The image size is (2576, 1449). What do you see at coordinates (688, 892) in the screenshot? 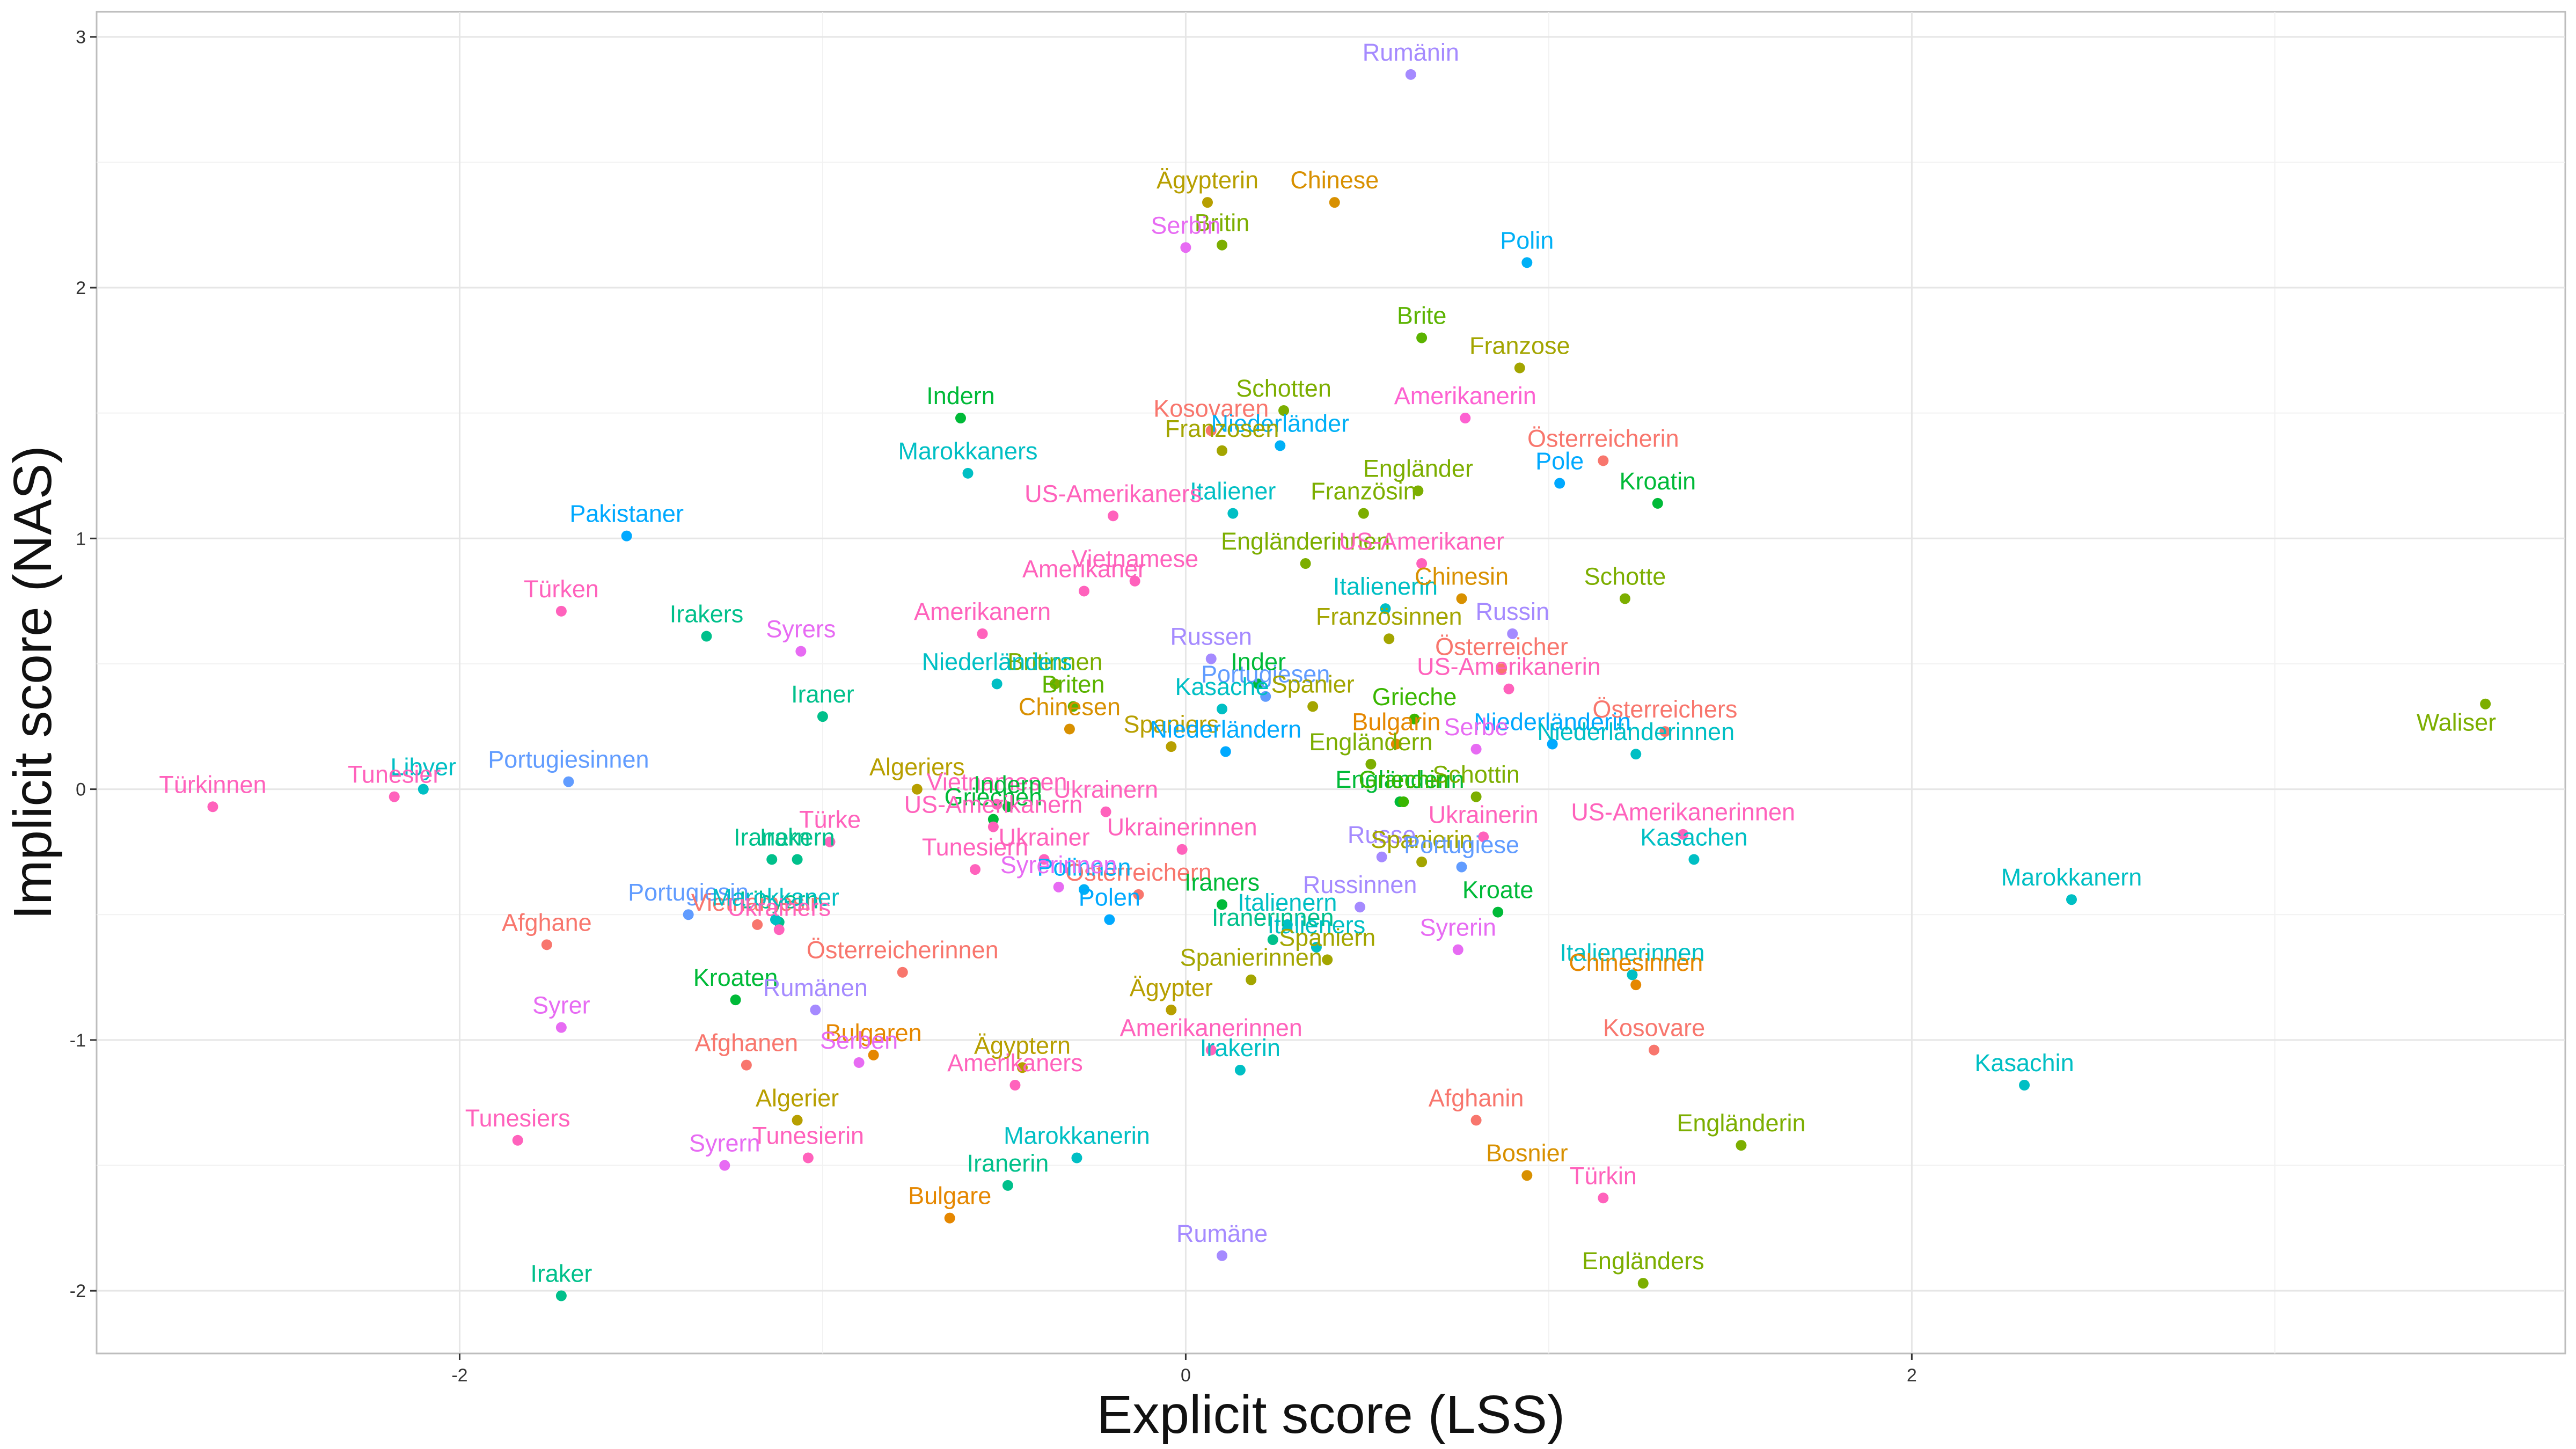
I see `data-label: Portugiesin` at bounding box center [688, 892].